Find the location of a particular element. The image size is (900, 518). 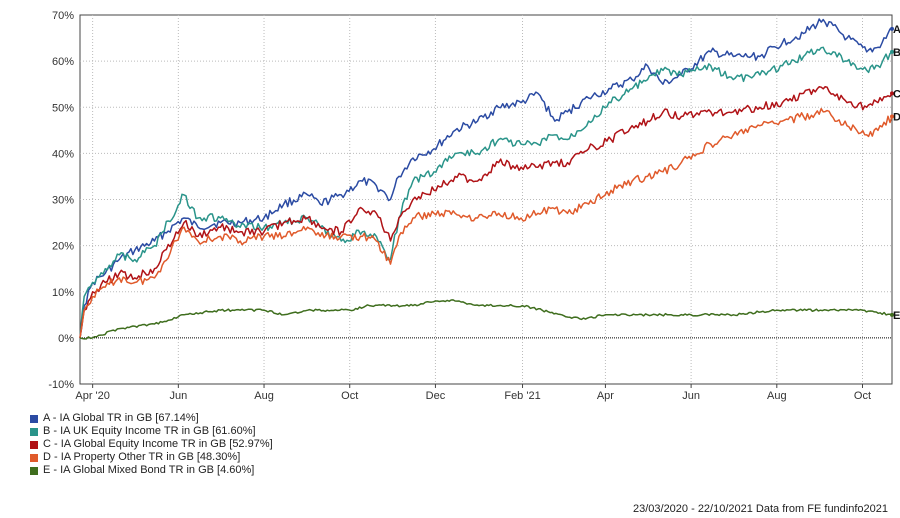

series-end-label-b: B is located at coordinates (896, 53).